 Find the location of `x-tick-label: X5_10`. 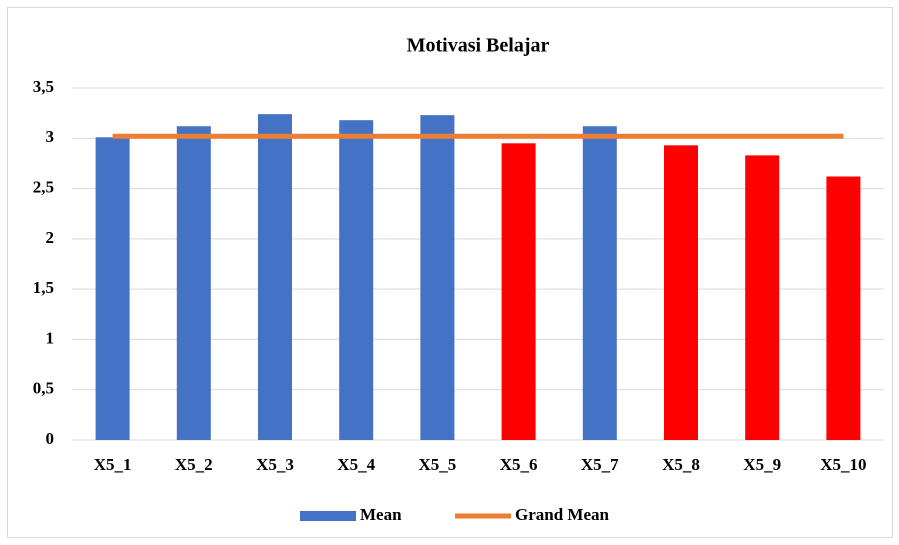

x-tick-label: X5_10 is located at coordinates (843, 464).